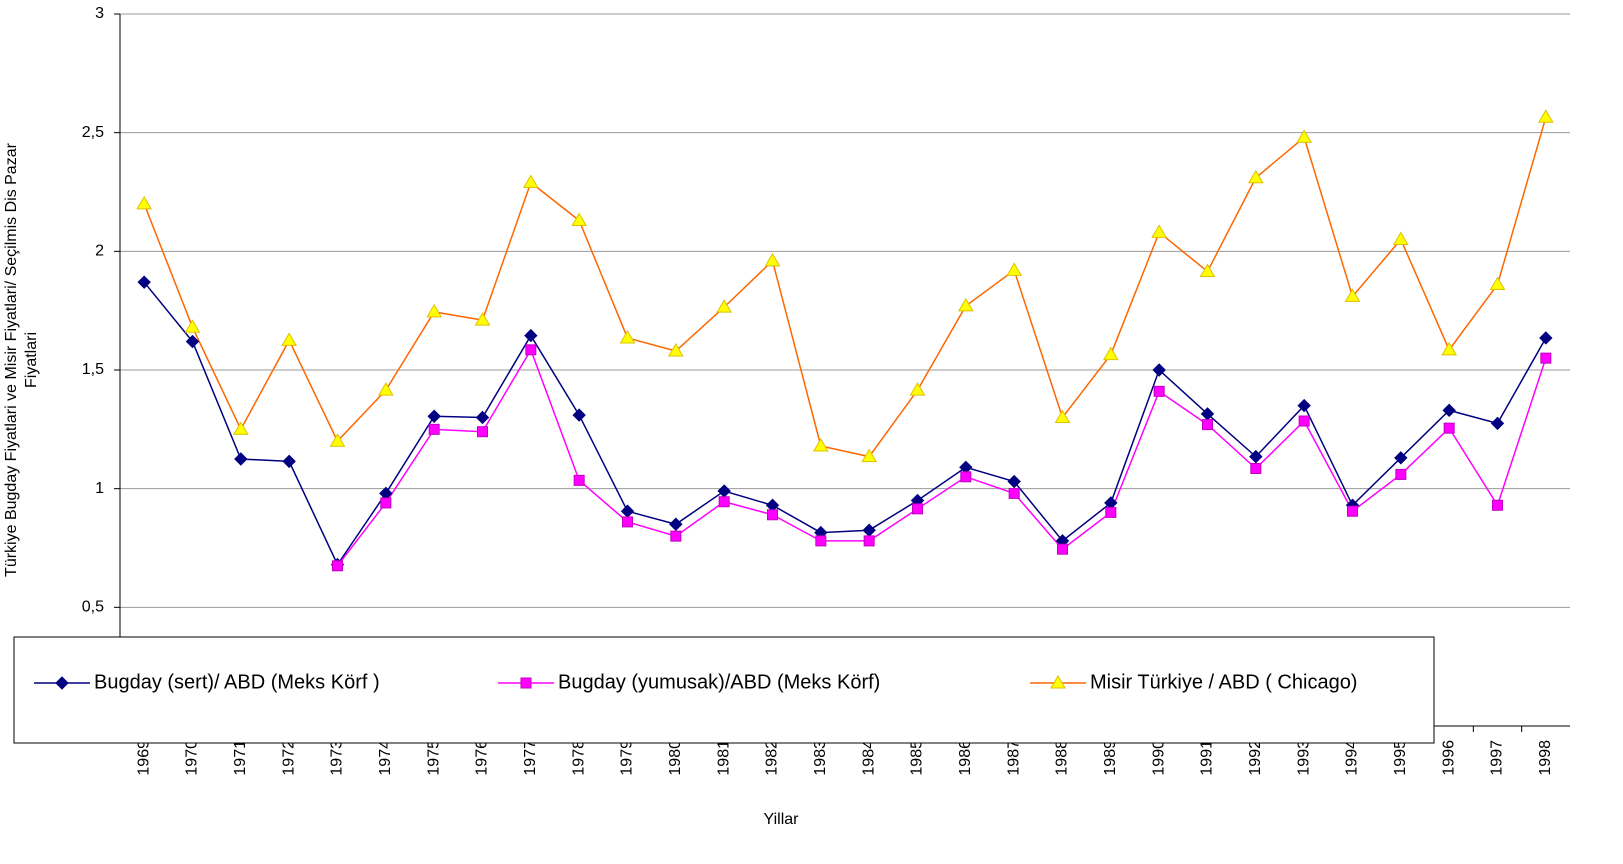  I want to click on x-tick-label: 1973, so click(337, 758).